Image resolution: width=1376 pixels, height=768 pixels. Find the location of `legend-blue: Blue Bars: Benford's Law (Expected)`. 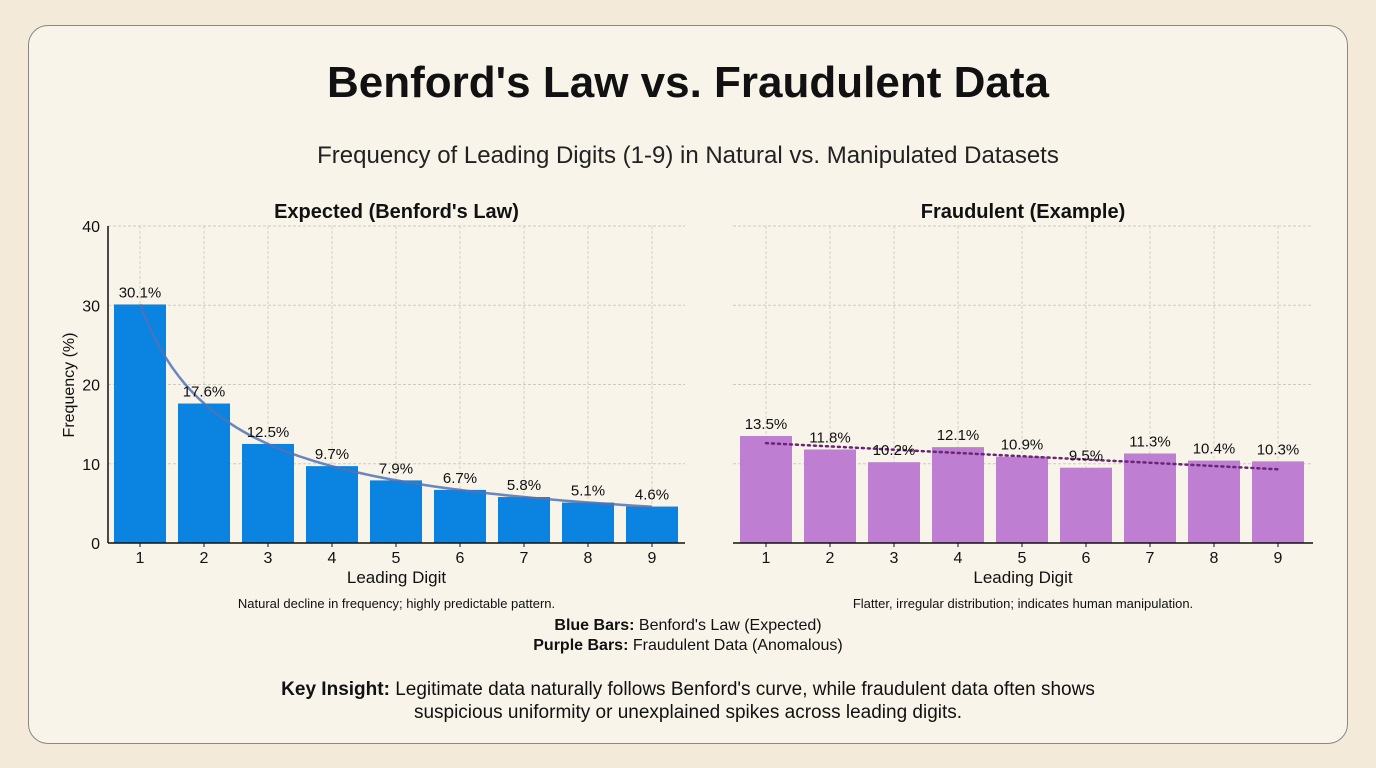

legend-blue: Blue Bars: Benford's Law (Expected) is located at coordinates (688, 626).